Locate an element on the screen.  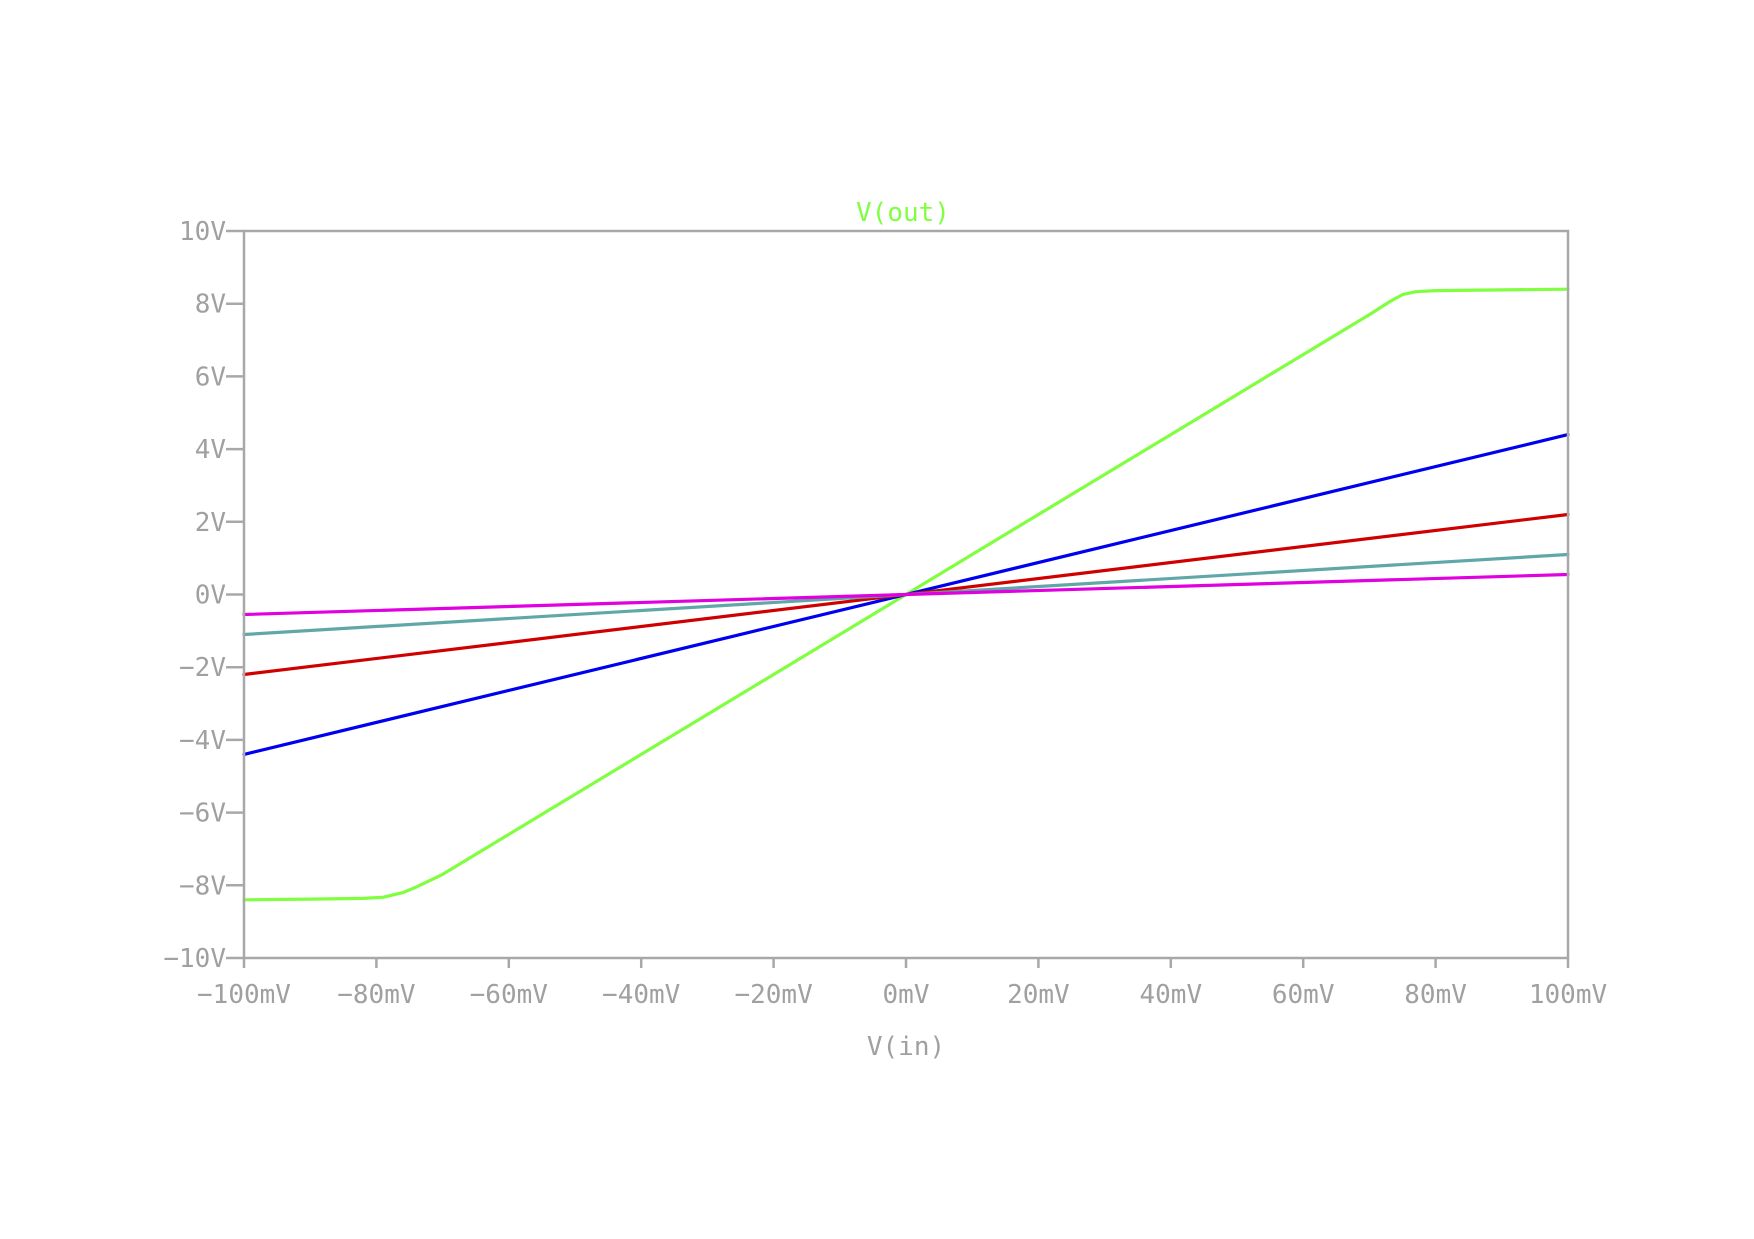
y-tick-label: 2V is located at coordinates (210, 523).